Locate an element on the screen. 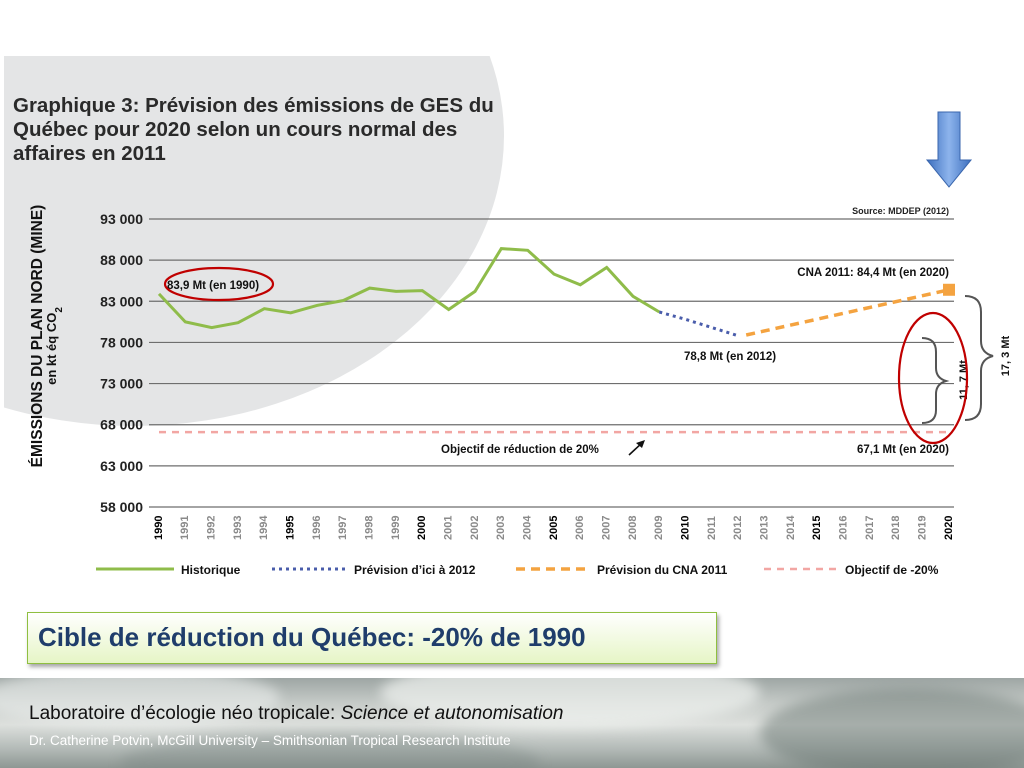 Image resolution: width=1024 pixels, height=768 pixels. x-tick-label: 2005 is located at coordinates (554, 528).